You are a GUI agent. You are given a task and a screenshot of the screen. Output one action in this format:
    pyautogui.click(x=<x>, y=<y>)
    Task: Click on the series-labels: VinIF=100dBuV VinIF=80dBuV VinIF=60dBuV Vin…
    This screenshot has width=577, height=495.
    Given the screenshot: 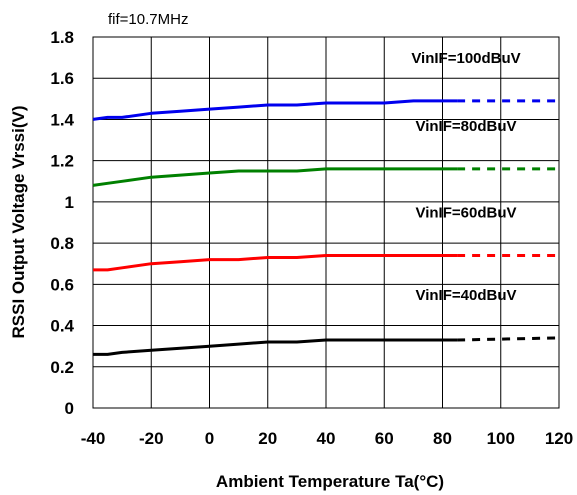 What is the action you would take?
    pyautogui.click(x=465, y=177)
    